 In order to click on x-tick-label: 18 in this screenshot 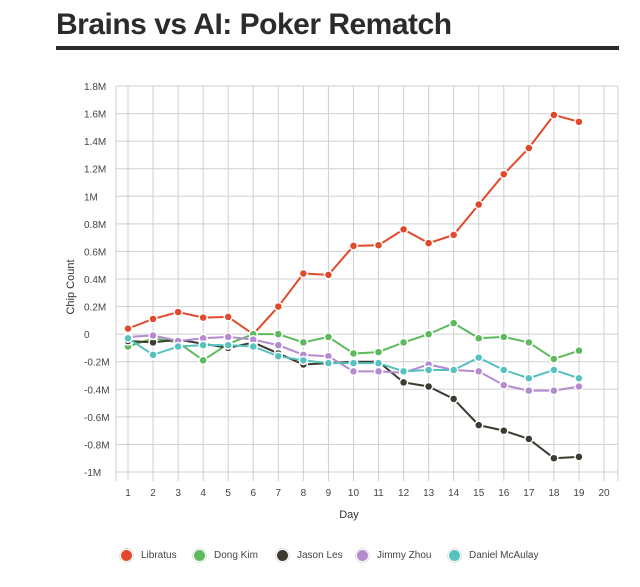, I will do `click(554, 493)`.